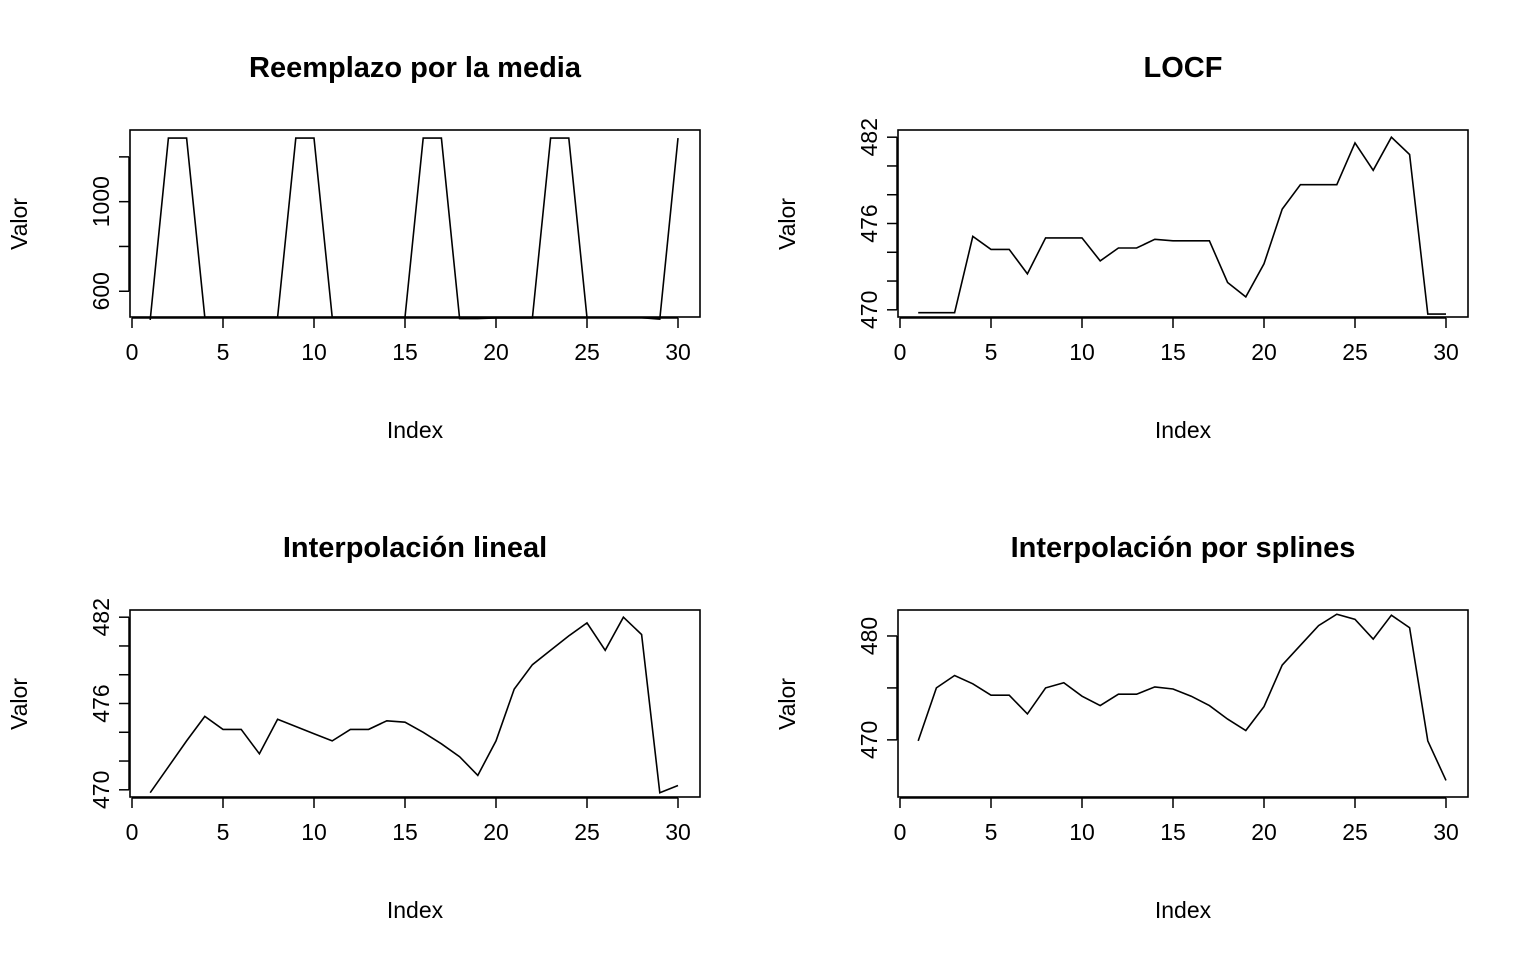  What do you see at coordinates (1183, 68) in the screenshot?
I see `chart-title: LOCF` at bounding box center [1183, 68].